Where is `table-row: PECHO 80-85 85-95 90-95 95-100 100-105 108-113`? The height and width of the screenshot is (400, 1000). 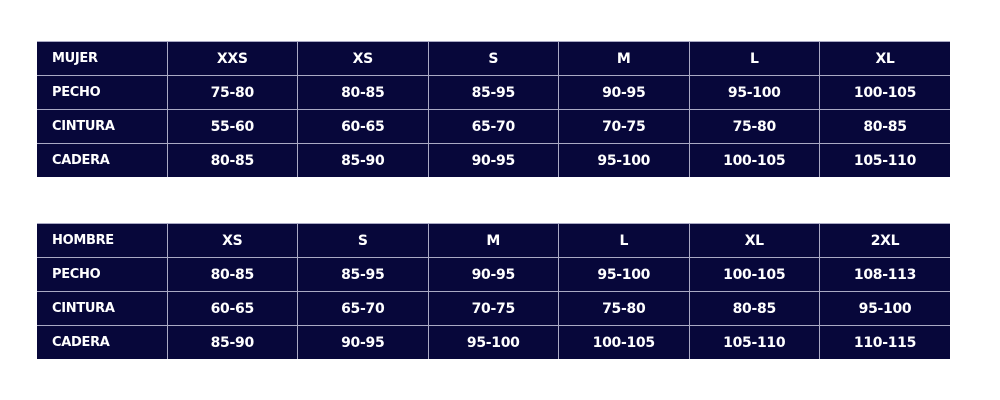
table-row: PECHO 80-85 85-95 90-95 95-100 100-105 108-113 is located at coordinates (493, 274).